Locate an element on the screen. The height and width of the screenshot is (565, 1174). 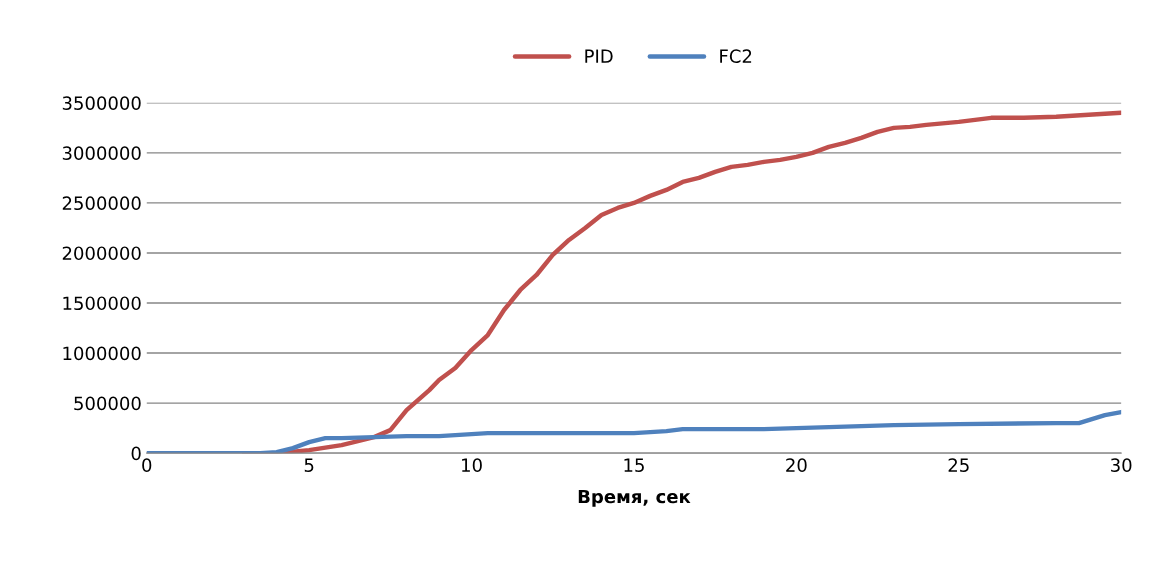
x-tick-label: 0 is located at coordinates (147, 465).